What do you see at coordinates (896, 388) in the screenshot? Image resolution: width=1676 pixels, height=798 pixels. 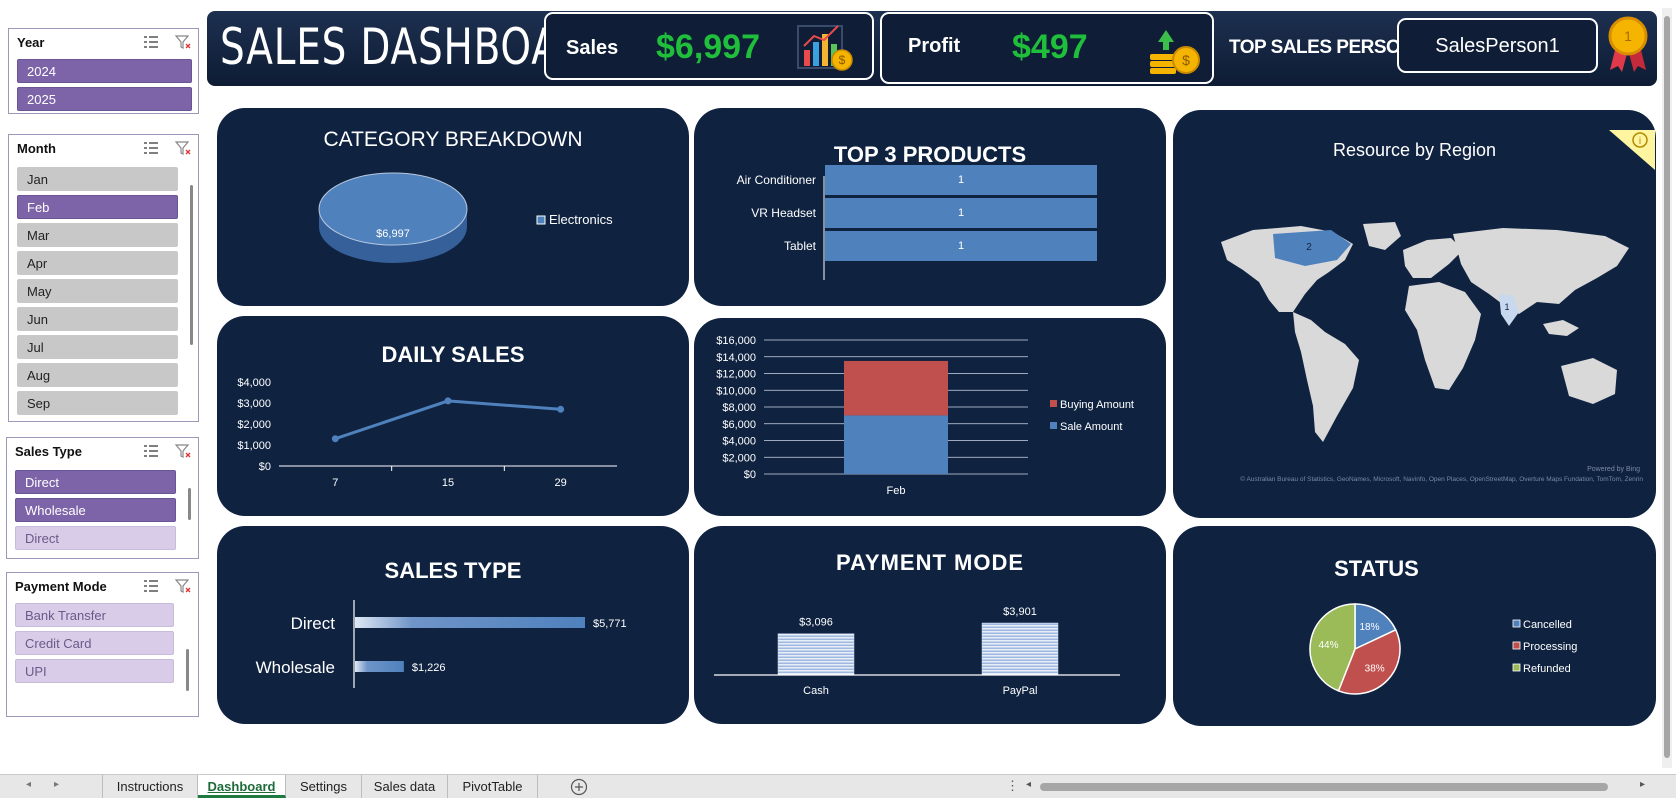 I see `bs-bar-buying-amount` at bounding box center [896, 388].